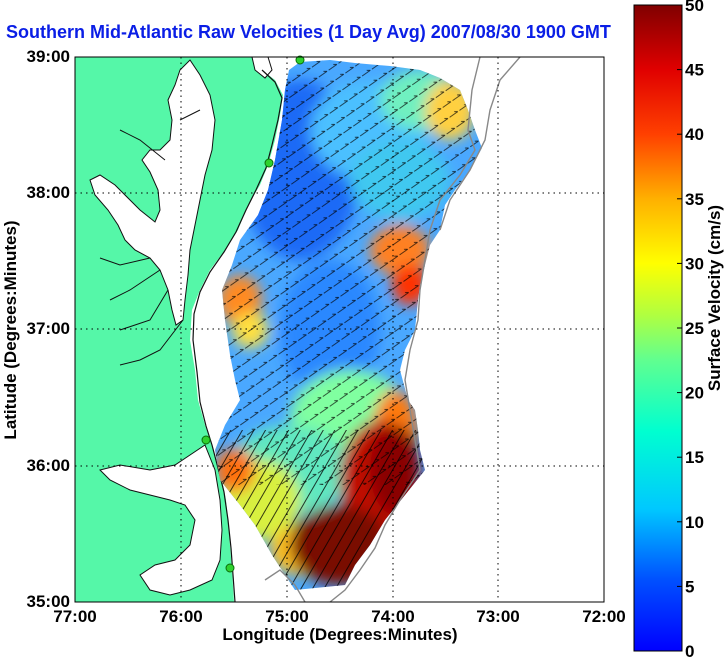 The height and width of the screenshot is (659, 724). Describe the element at coordinates (694, 393) in the screenshot. I see `colorbar-tick-label: 20` at that location.